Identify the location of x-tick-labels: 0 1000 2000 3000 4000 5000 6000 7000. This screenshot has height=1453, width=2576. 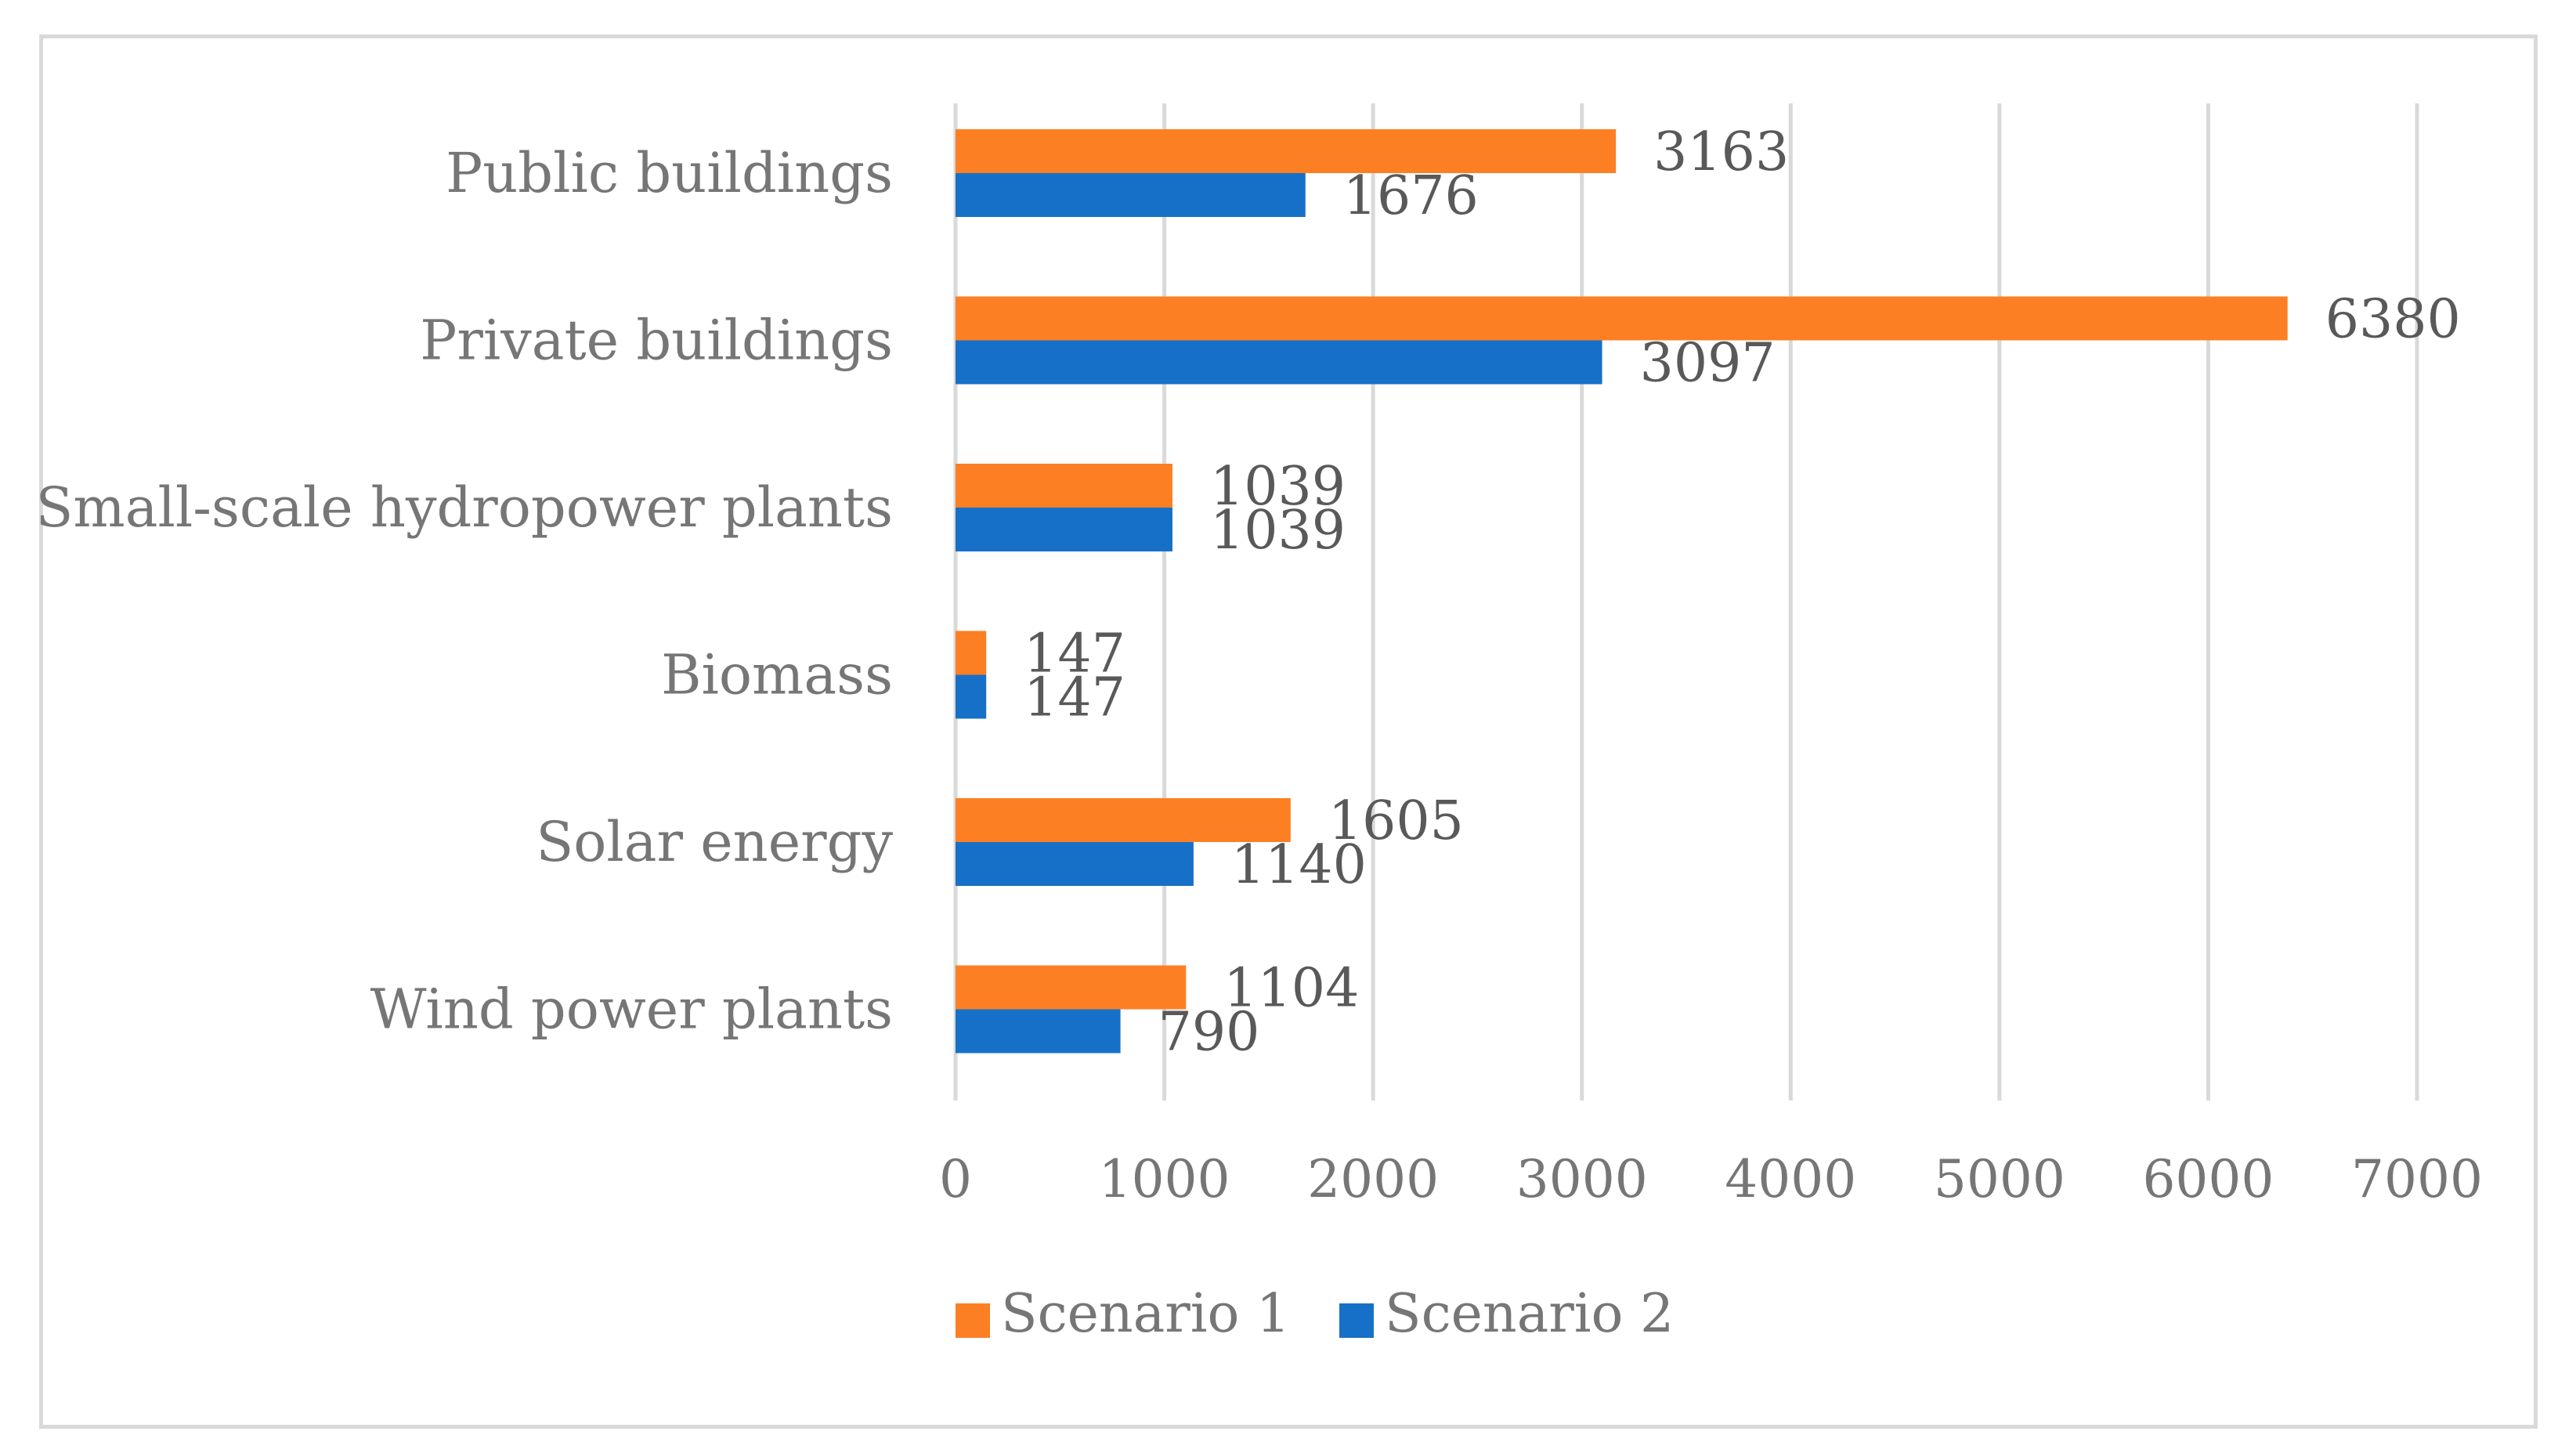
(1711, 1179).